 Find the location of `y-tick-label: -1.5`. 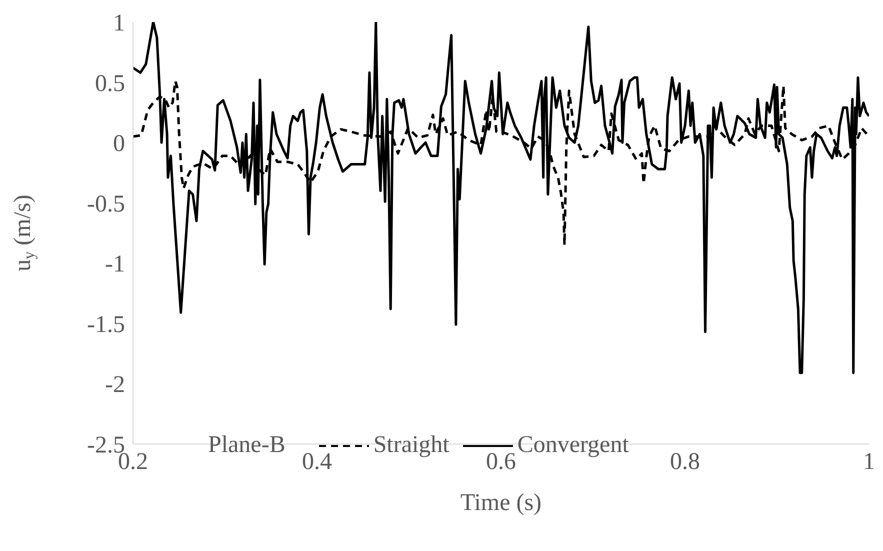

y-tick-label: -1.5 is located at coordinates (106, 325).